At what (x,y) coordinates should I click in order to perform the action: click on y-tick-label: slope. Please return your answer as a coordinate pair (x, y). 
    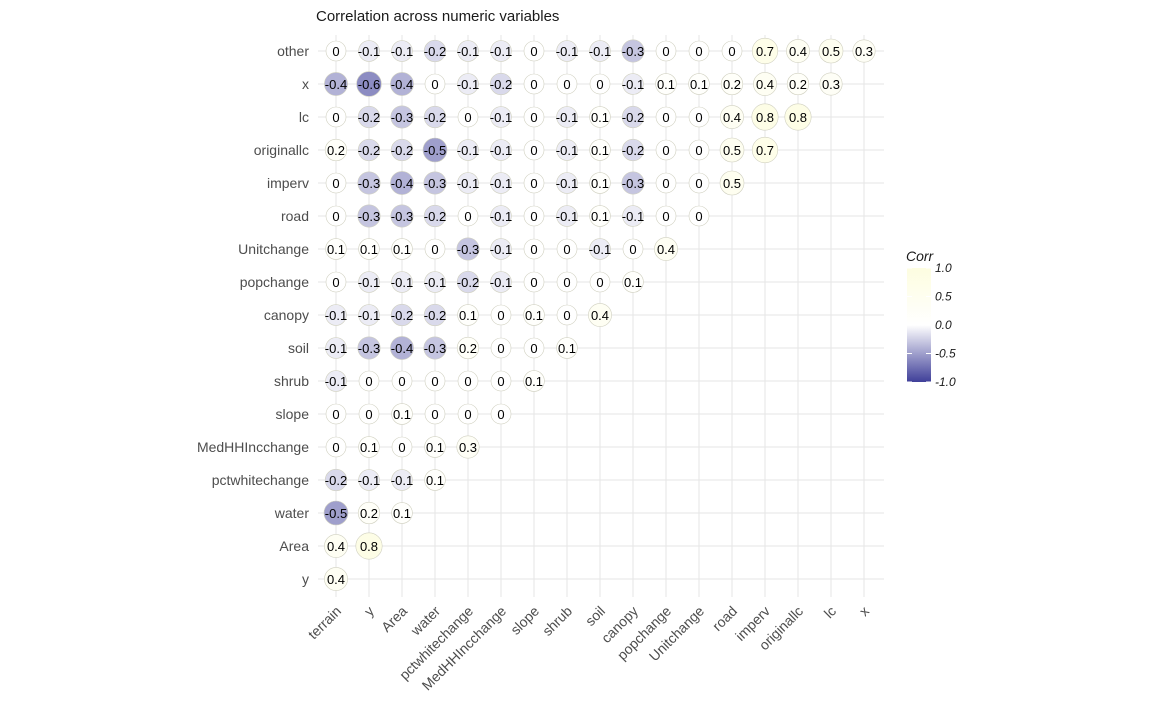
    Looking at the image, I should click on (293, 414).